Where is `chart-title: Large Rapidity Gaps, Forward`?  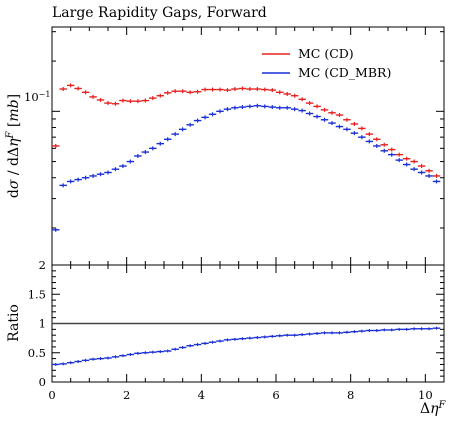 chart-title: Large Rapidity Gaps, Forward is located at coordinates (159, 13).